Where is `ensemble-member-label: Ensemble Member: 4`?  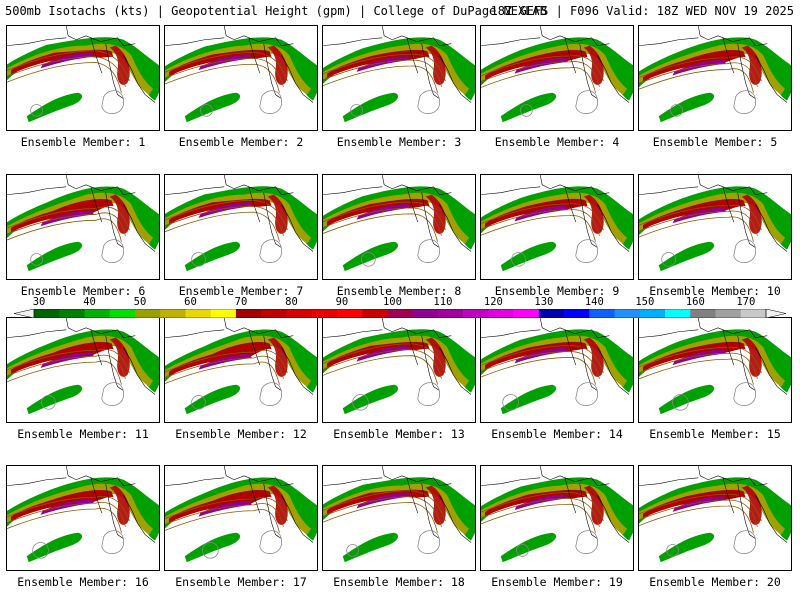
ensemble-member-label: Ensemble Member: 4 is located at coordinates (557, 142).